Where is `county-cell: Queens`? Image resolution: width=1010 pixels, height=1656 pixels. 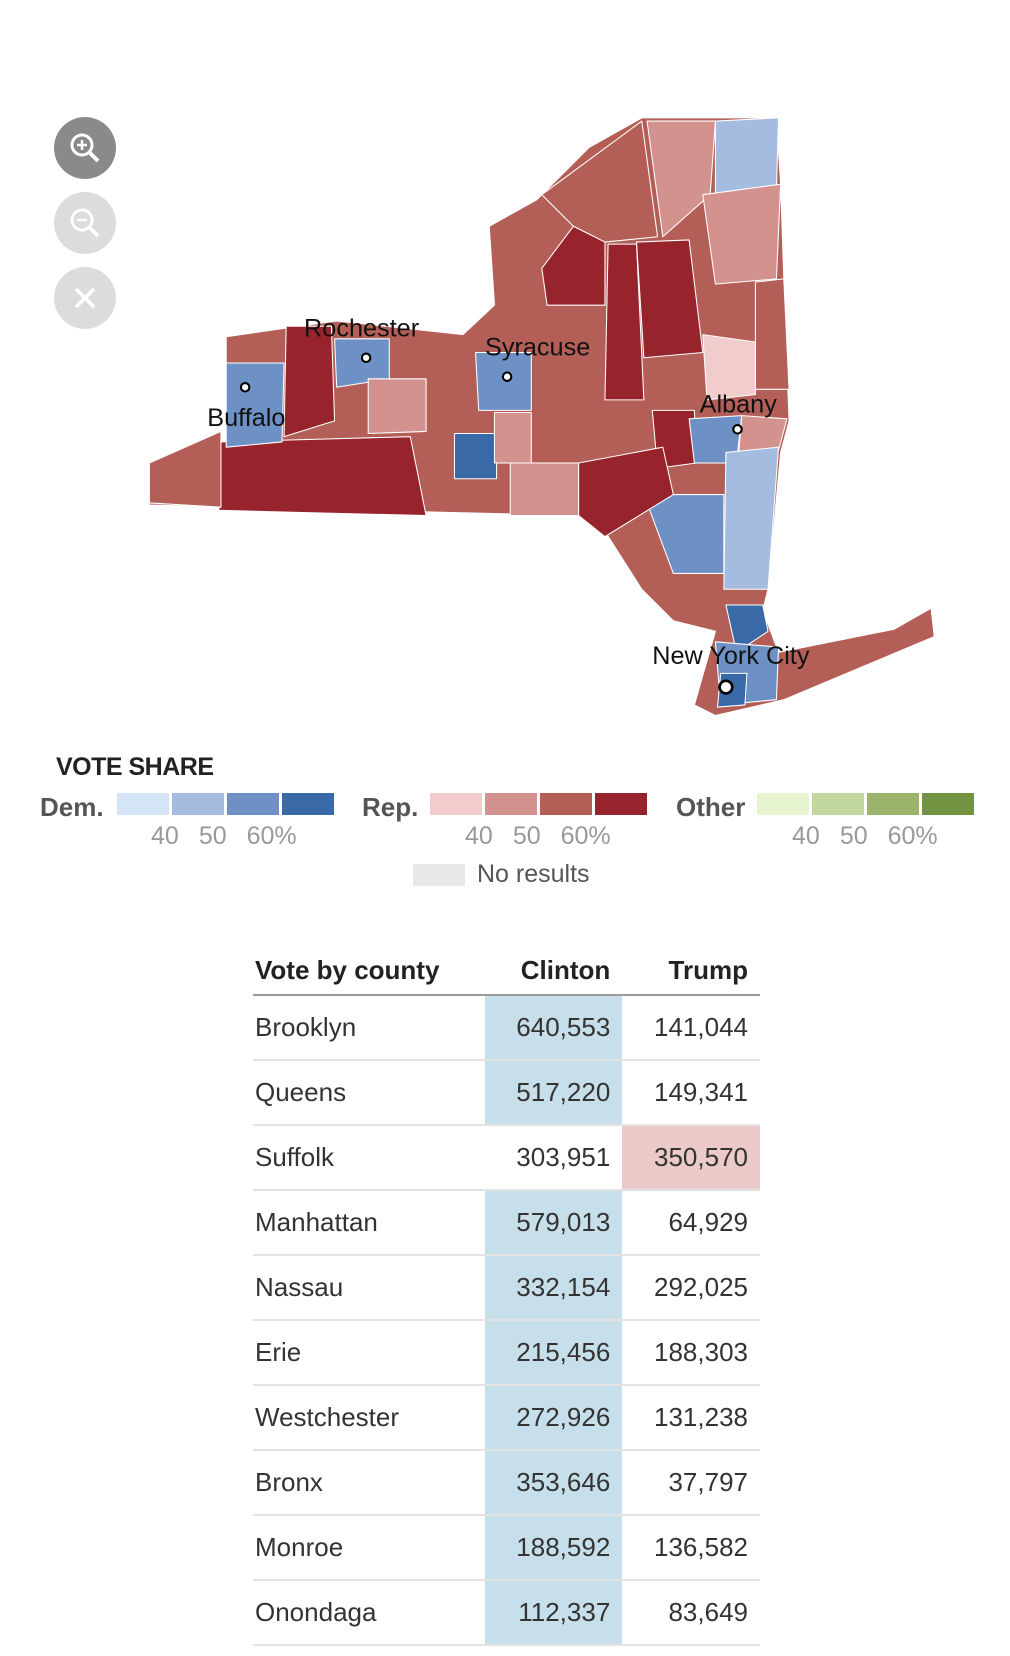
county-cell: Queens is located at coordinates (369, 1093).